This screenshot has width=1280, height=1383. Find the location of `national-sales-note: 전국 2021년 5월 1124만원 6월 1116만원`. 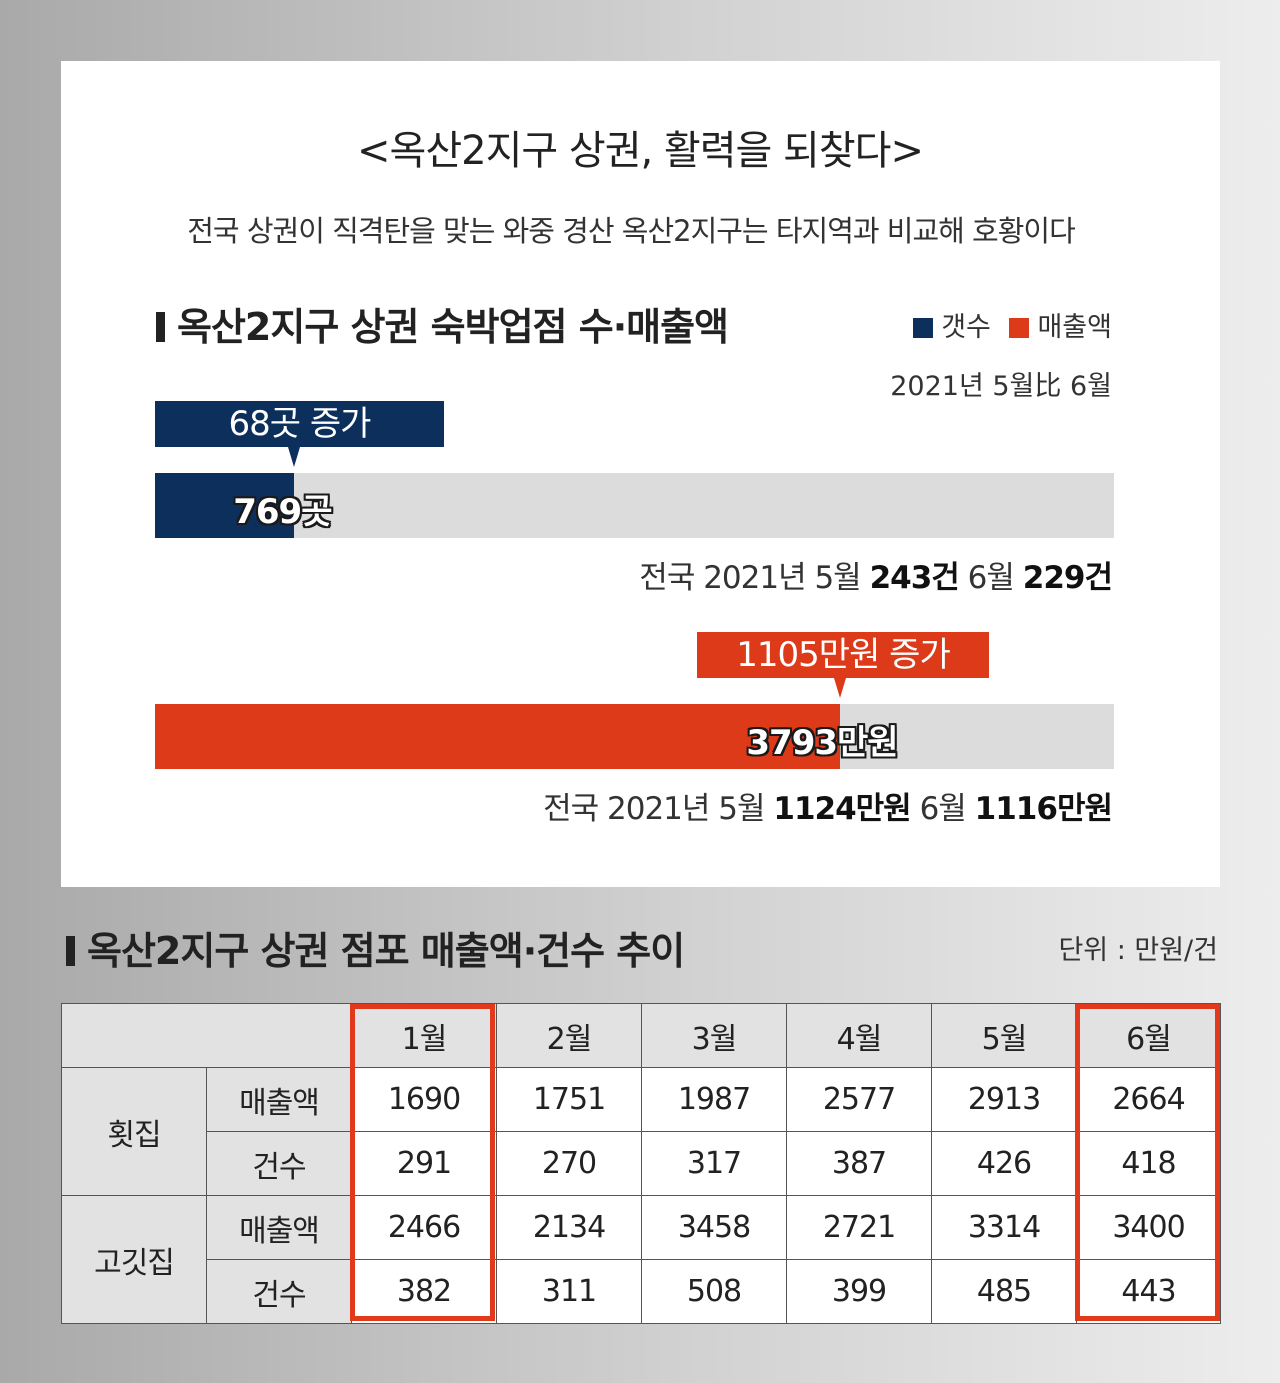

national-sales-note: 전국 2021년 5월 1124만원 6월 1116만원 is located at coordinates (828, 805).